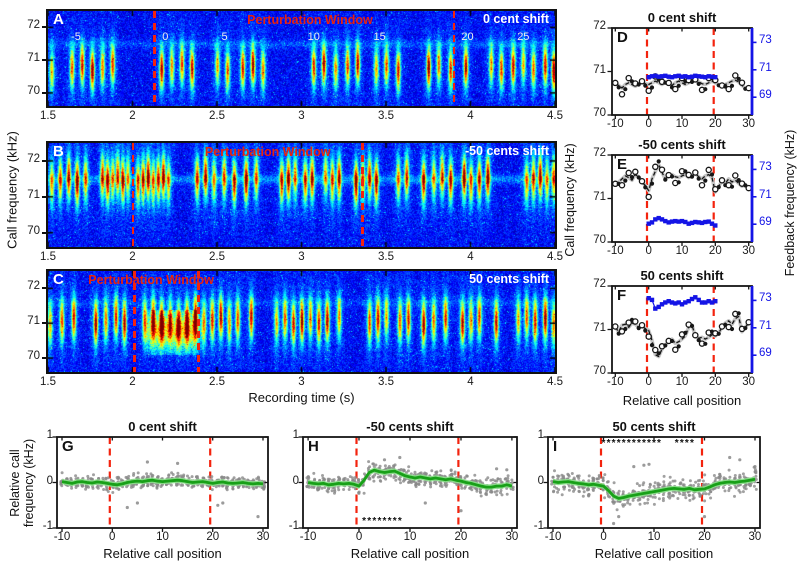 The height and width of the screenshot is (578, 803). Describe the element at coordinates (162, 426) in the screenshot. I see `panel-g-title: 0 cent shift` at that location.